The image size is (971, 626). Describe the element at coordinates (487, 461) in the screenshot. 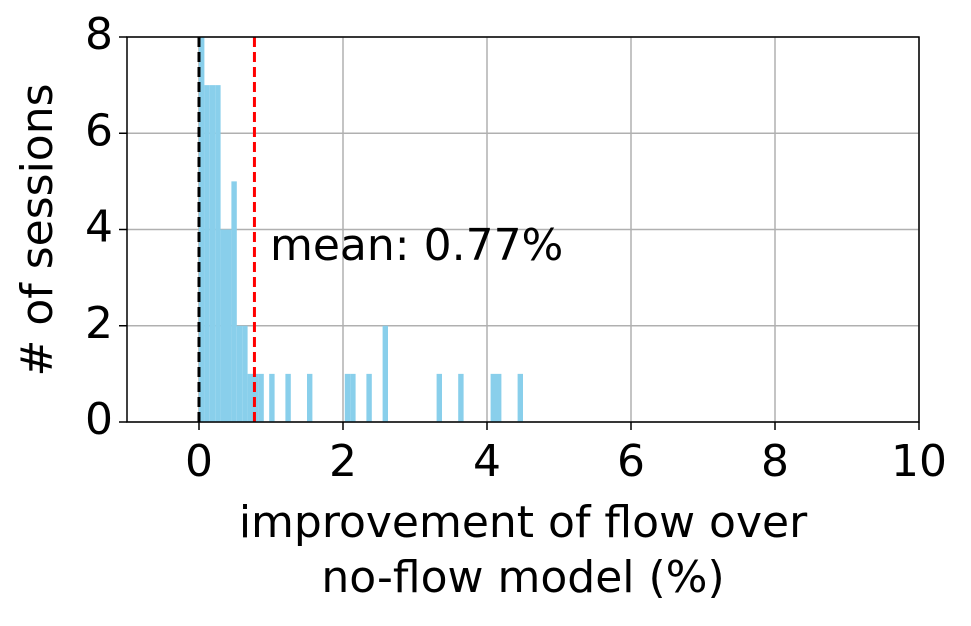

I see `x-tick-label: 4` at that location.